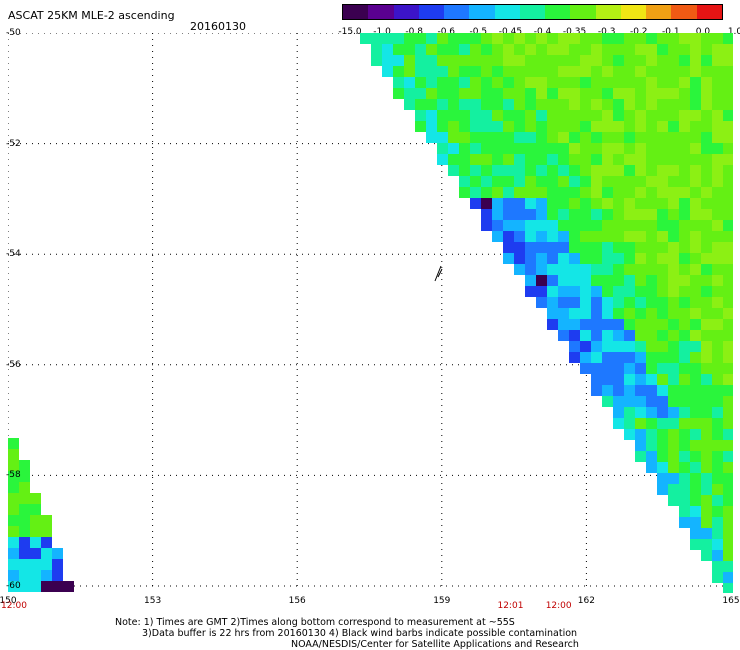 This screenshot has height=650, width=740. I want to click on colorbar-label: -0.45, so click(510, 32).